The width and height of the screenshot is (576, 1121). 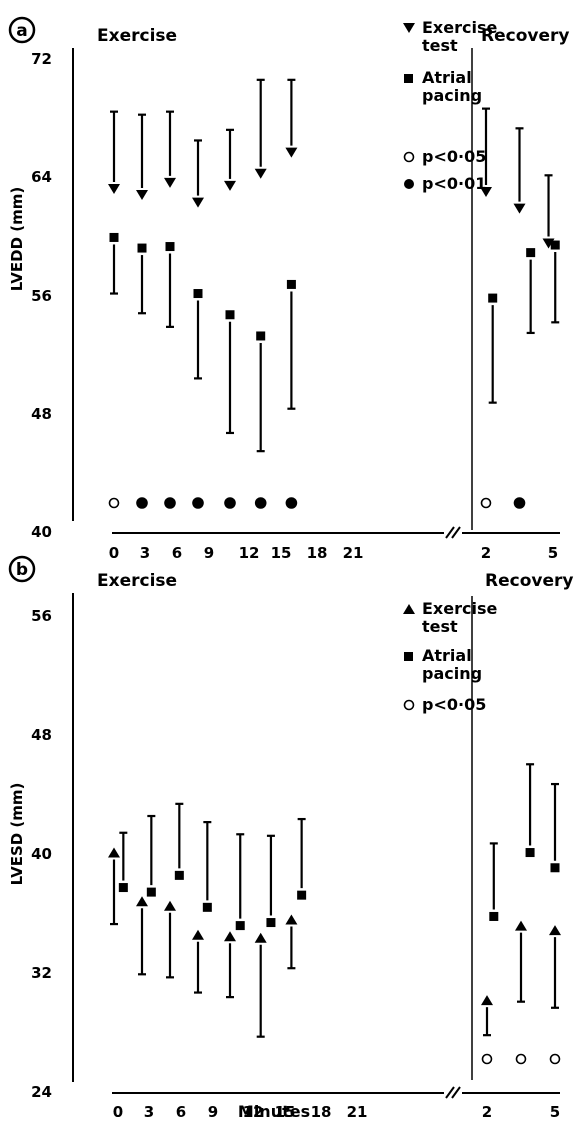 I want to click on panel-a-y-ticks: 40 48 56 64 72, so click(x=41, y=295).